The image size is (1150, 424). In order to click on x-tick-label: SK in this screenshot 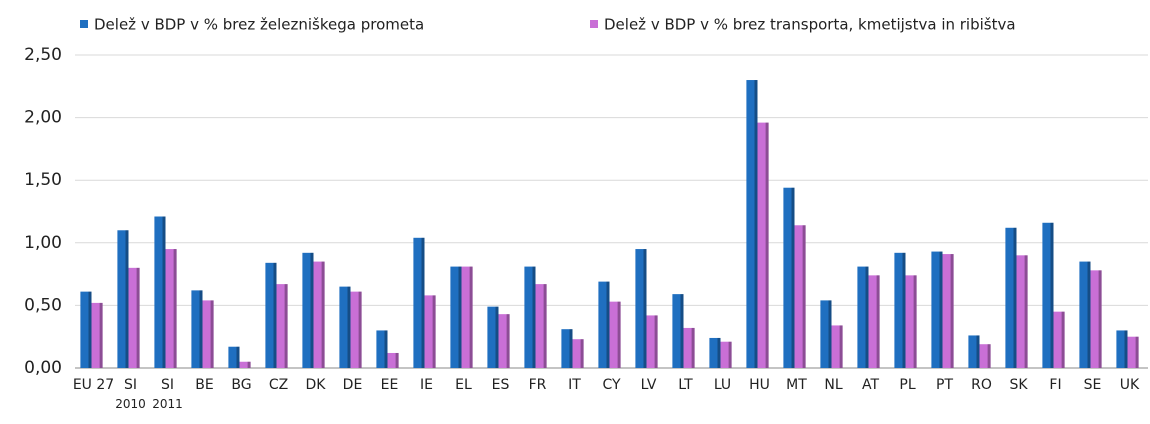, I will do `click(1018, 385)`.